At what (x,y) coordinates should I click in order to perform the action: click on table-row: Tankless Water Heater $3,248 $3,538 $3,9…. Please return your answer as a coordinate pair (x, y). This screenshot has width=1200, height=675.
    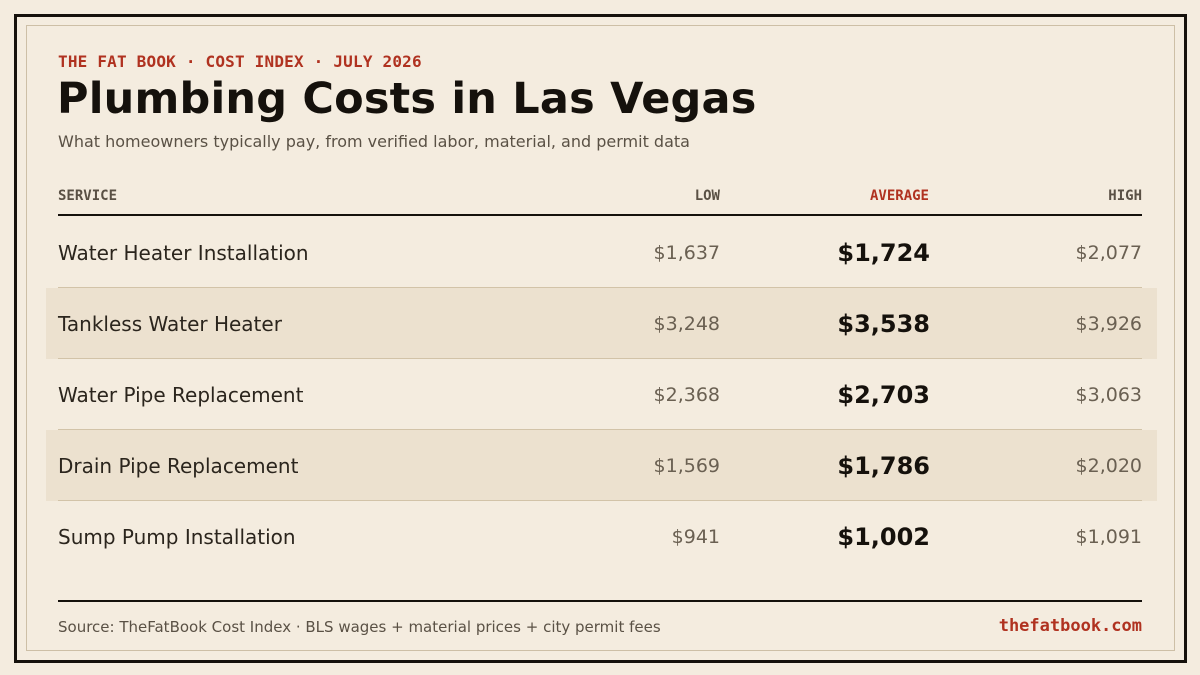
    Looking at the image, I should click on (600, 323).